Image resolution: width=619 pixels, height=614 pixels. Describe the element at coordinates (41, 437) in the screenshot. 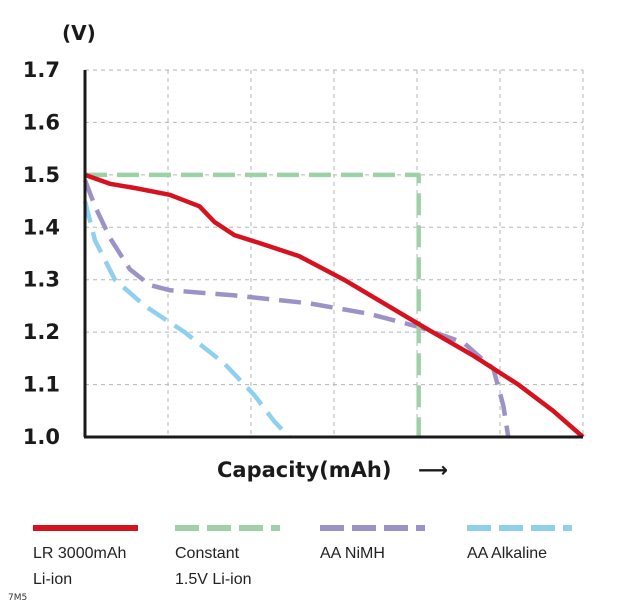

I see `y-tick-label-7: 1.0` at that location.